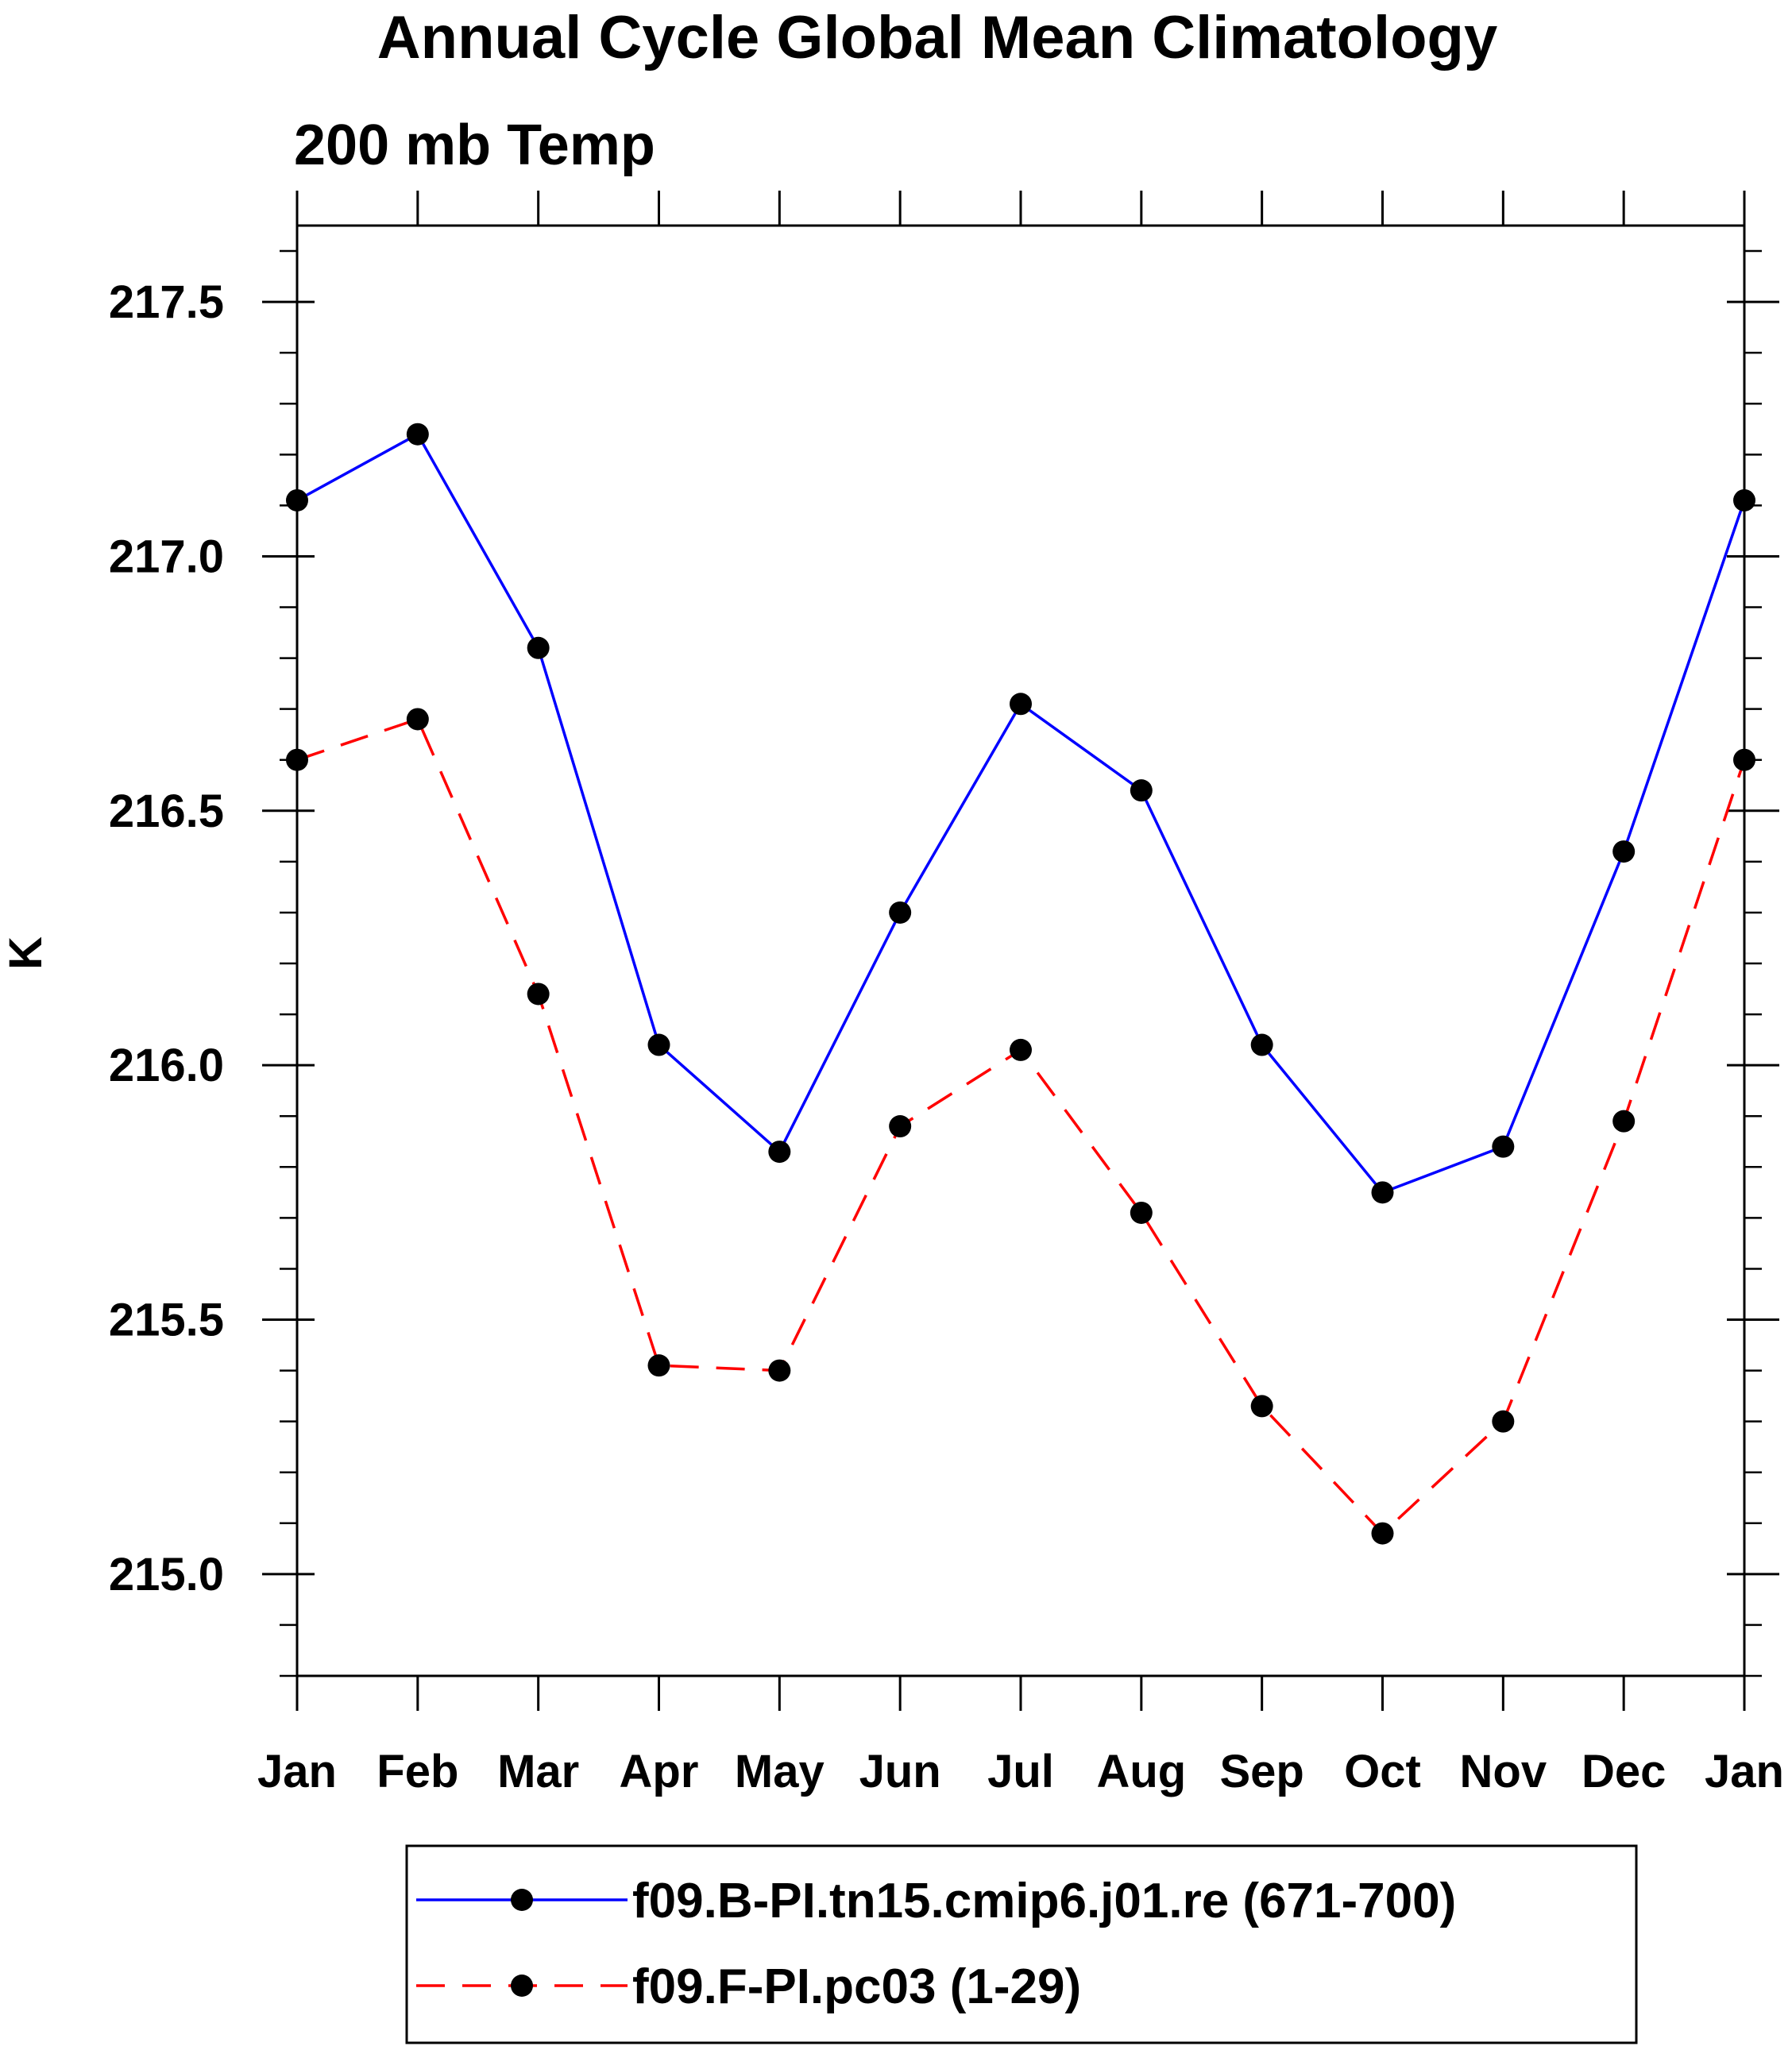 This screenshot has width=1792, height=2046. I want to click on legend-label: f09.F-PI.pc03 (1-29), so click(856, 1986).